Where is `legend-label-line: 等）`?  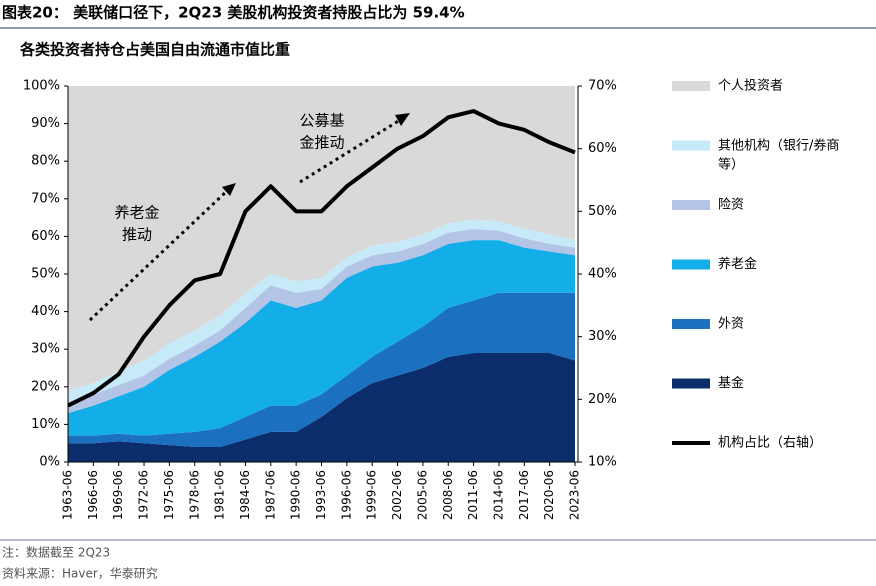 legend-label-line: 等） is located at coordinates (731, 164).